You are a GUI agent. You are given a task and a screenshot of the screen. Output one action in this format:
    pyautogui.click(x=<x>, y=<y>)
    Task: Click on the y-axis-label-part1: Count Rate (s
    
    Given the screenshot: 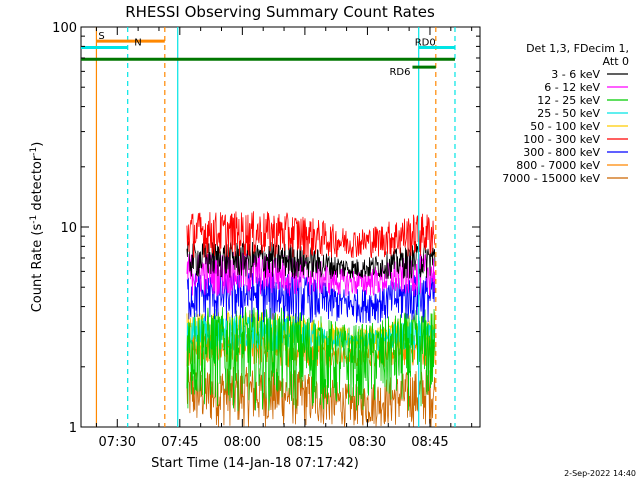 What is the action you would take?
    pyautogui.click(x=37, y=268)
    